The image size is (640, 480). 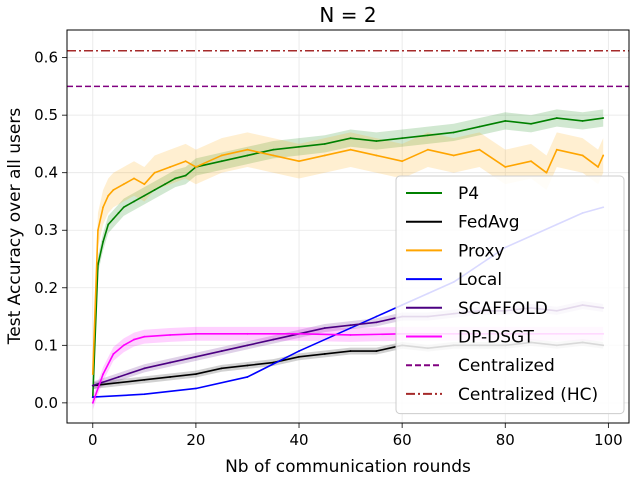 I want to click on y-tick-label: 0.3, so click(x=46, y=230).